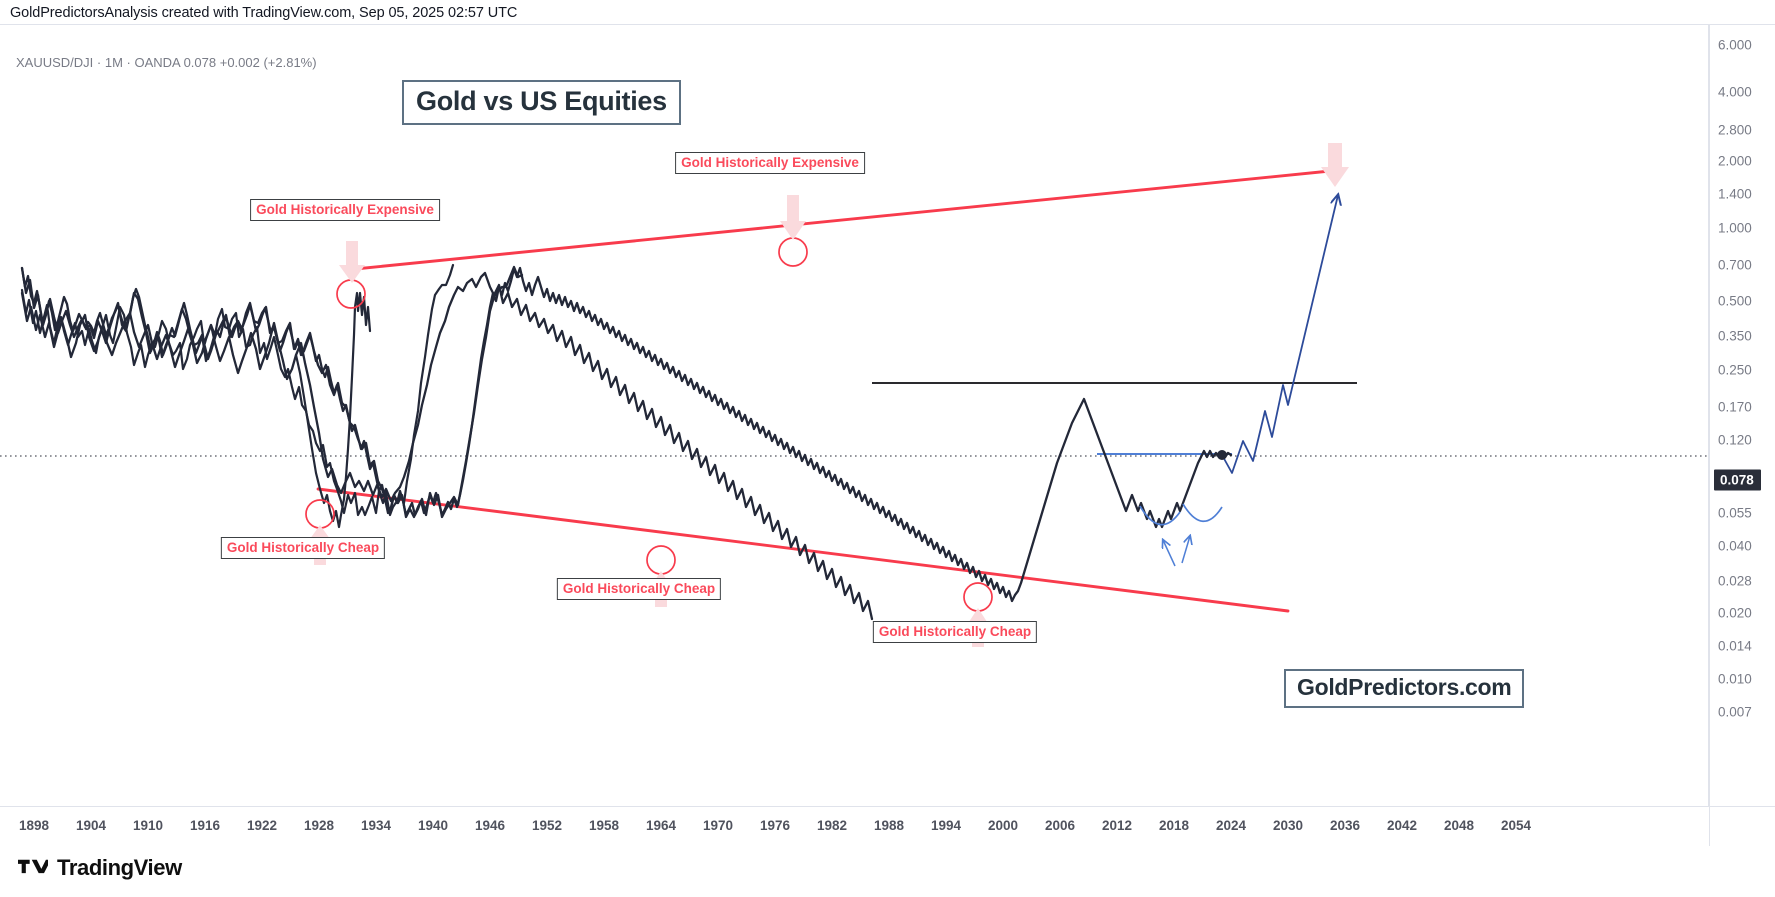 The height and width of the screenshot is (897, 1775). I want to click on time-tick: 1976, so click(775, 825).